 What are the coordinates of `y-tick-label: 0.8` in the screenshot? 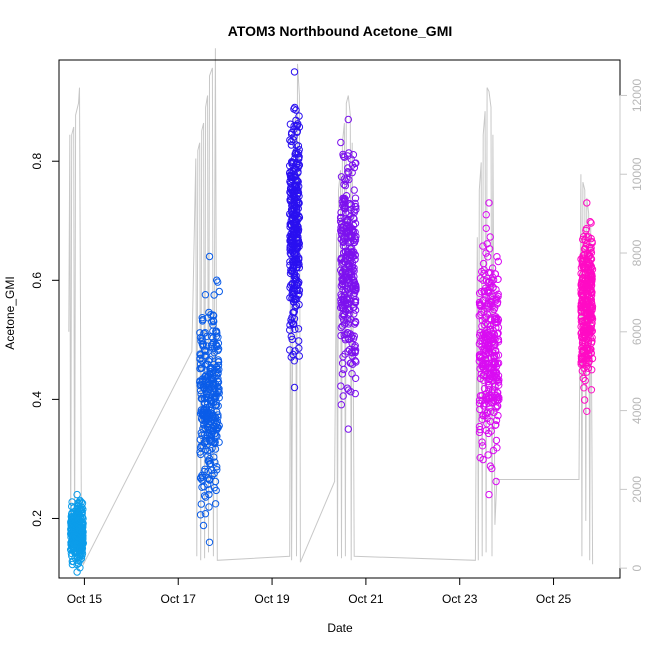 It's located at (37, 161).